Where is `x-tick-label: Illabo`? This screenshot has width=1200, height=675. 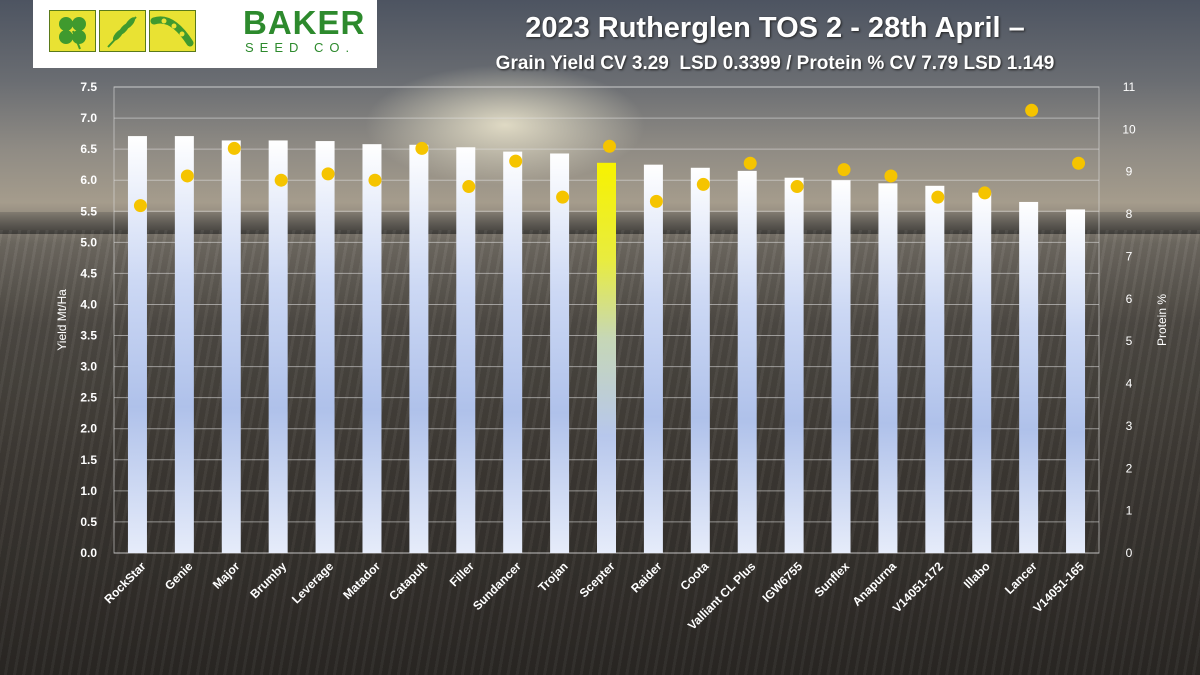
x-tick-label: Illabo is located at coordinates (977, 575).